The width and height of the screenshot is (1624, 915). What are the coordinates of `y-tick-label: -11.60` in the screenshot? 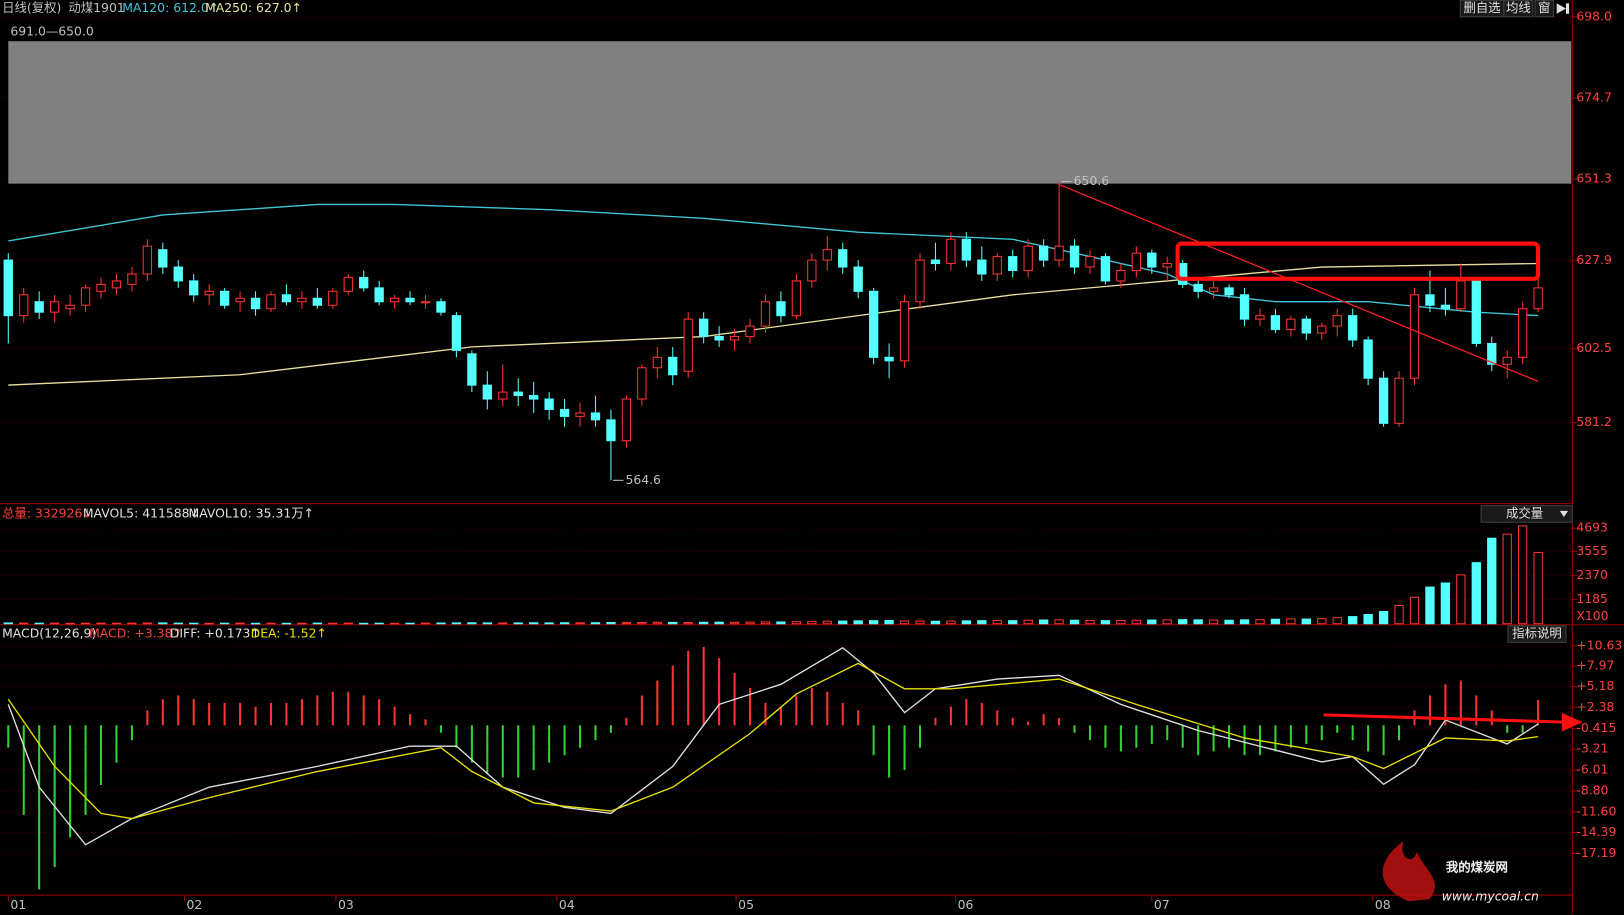 It's located at (1596, 810).